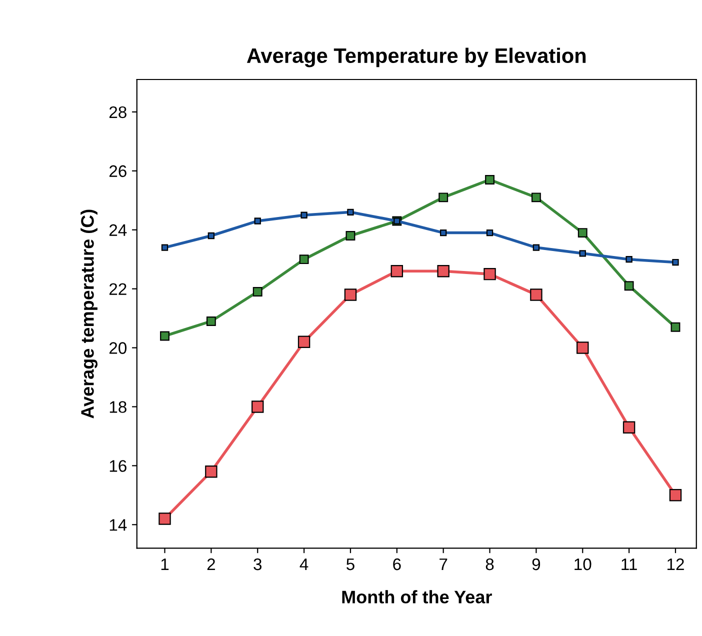 The image size is (702, 636). Describe the element at coordinates (117, 171) in the screenshot. I see `y-tick-label: 26` at that location.